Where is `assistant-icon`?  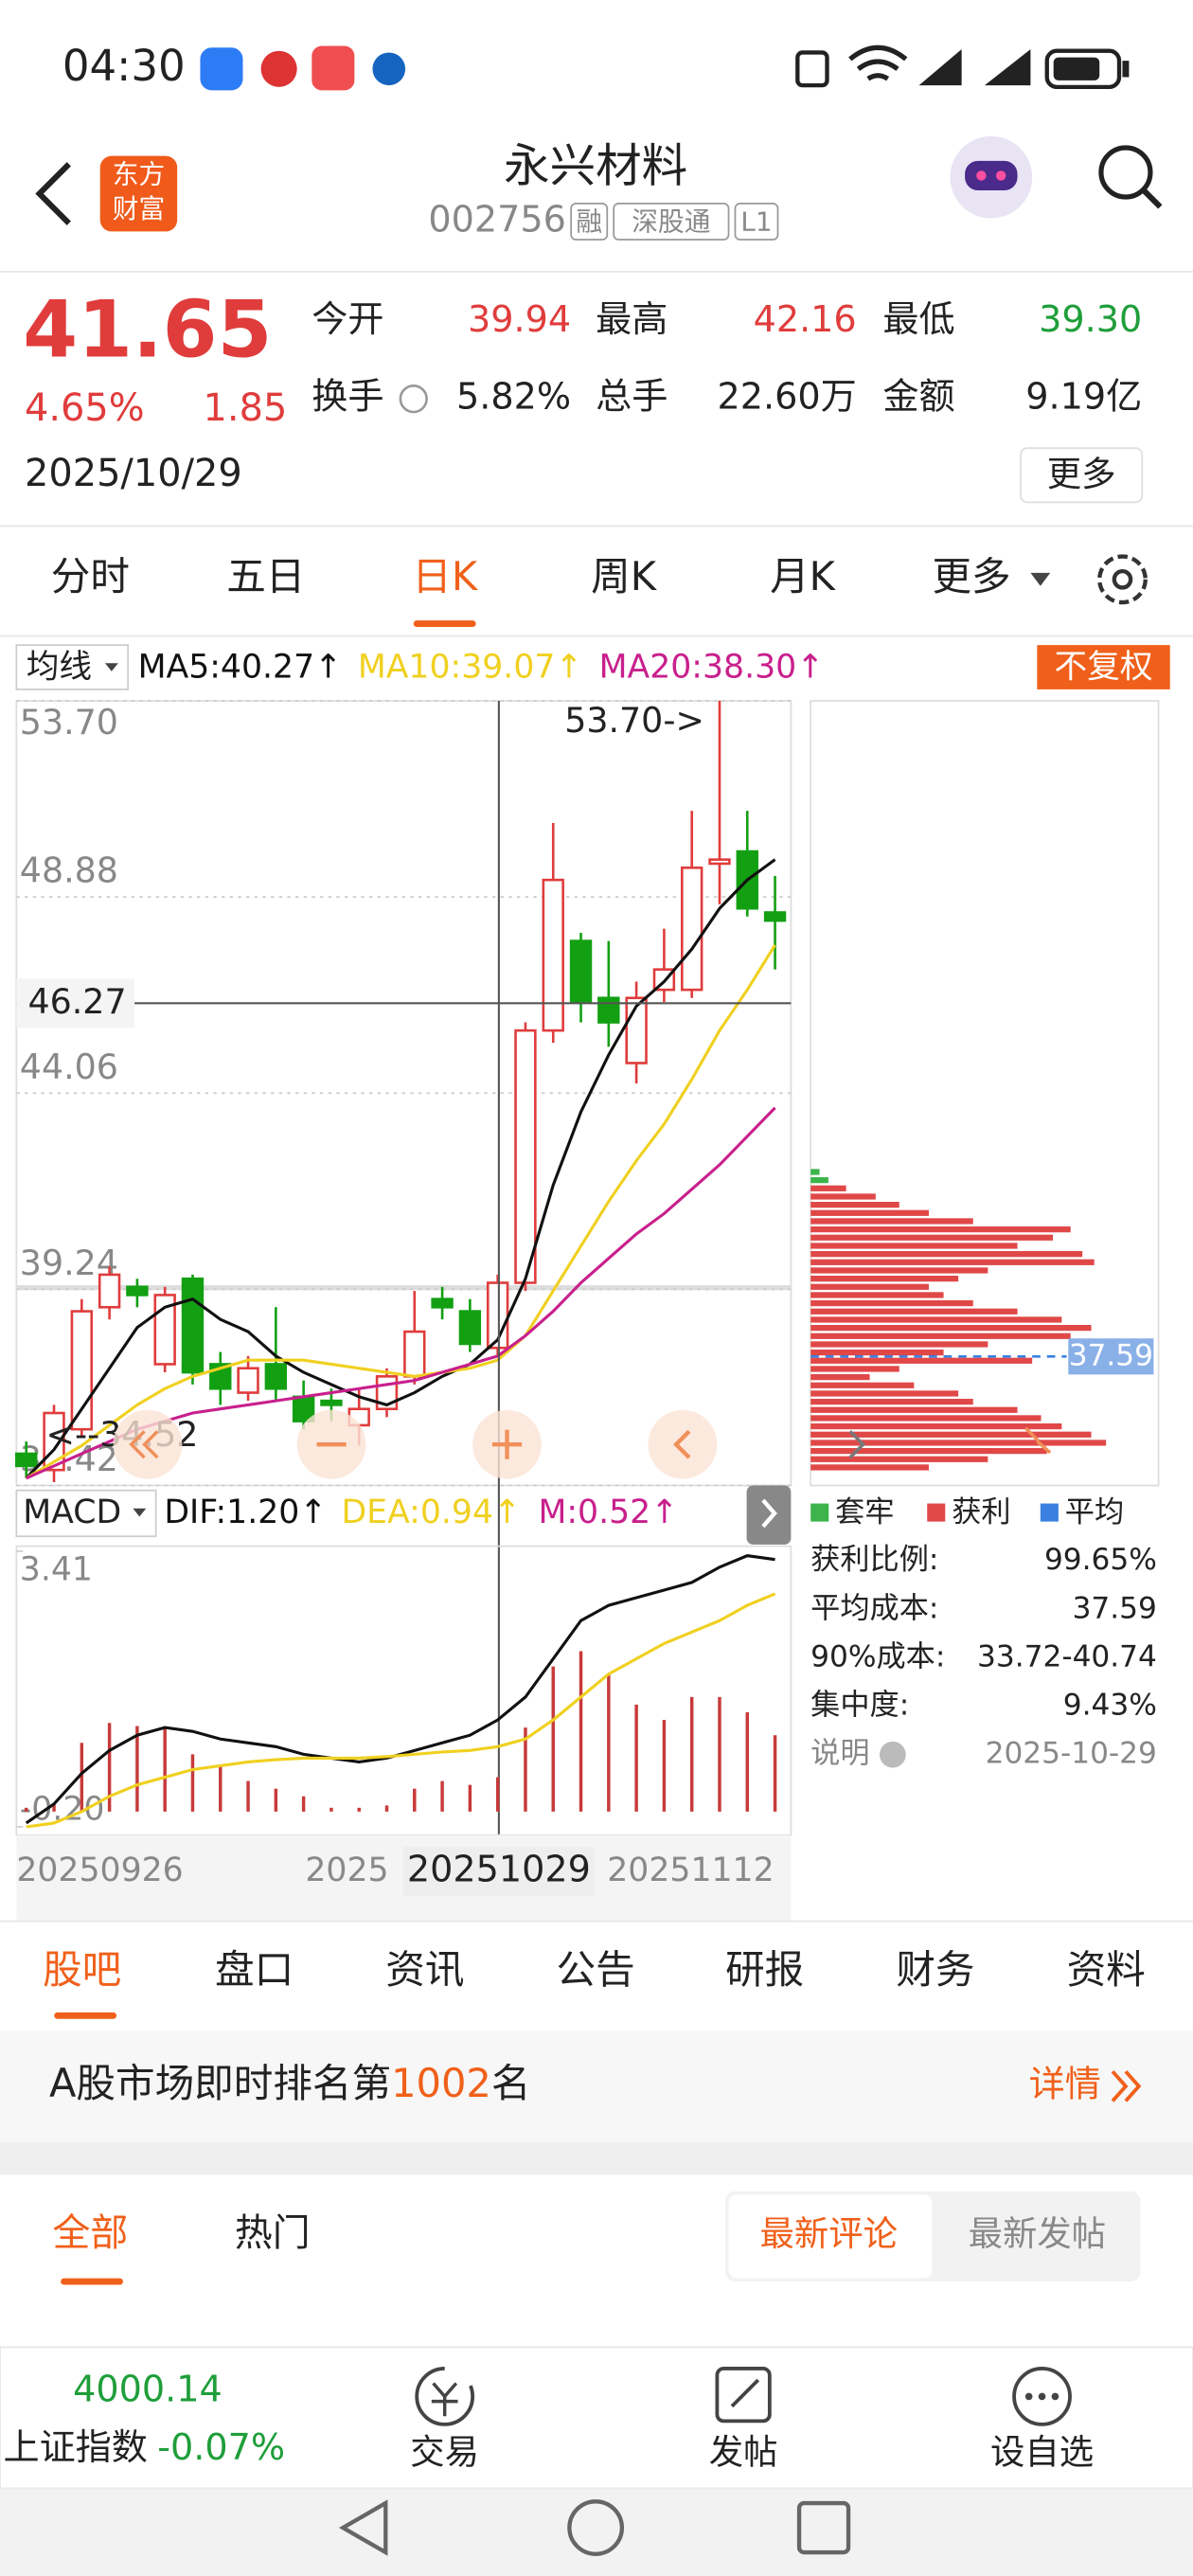 assistant-icon is located at coordinates (991, 177).